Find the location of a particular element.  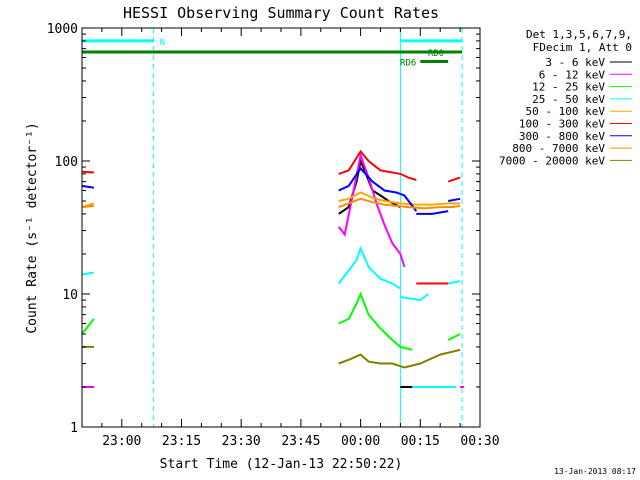

y-tick-label: 1 is located at coordinates (74, 428).